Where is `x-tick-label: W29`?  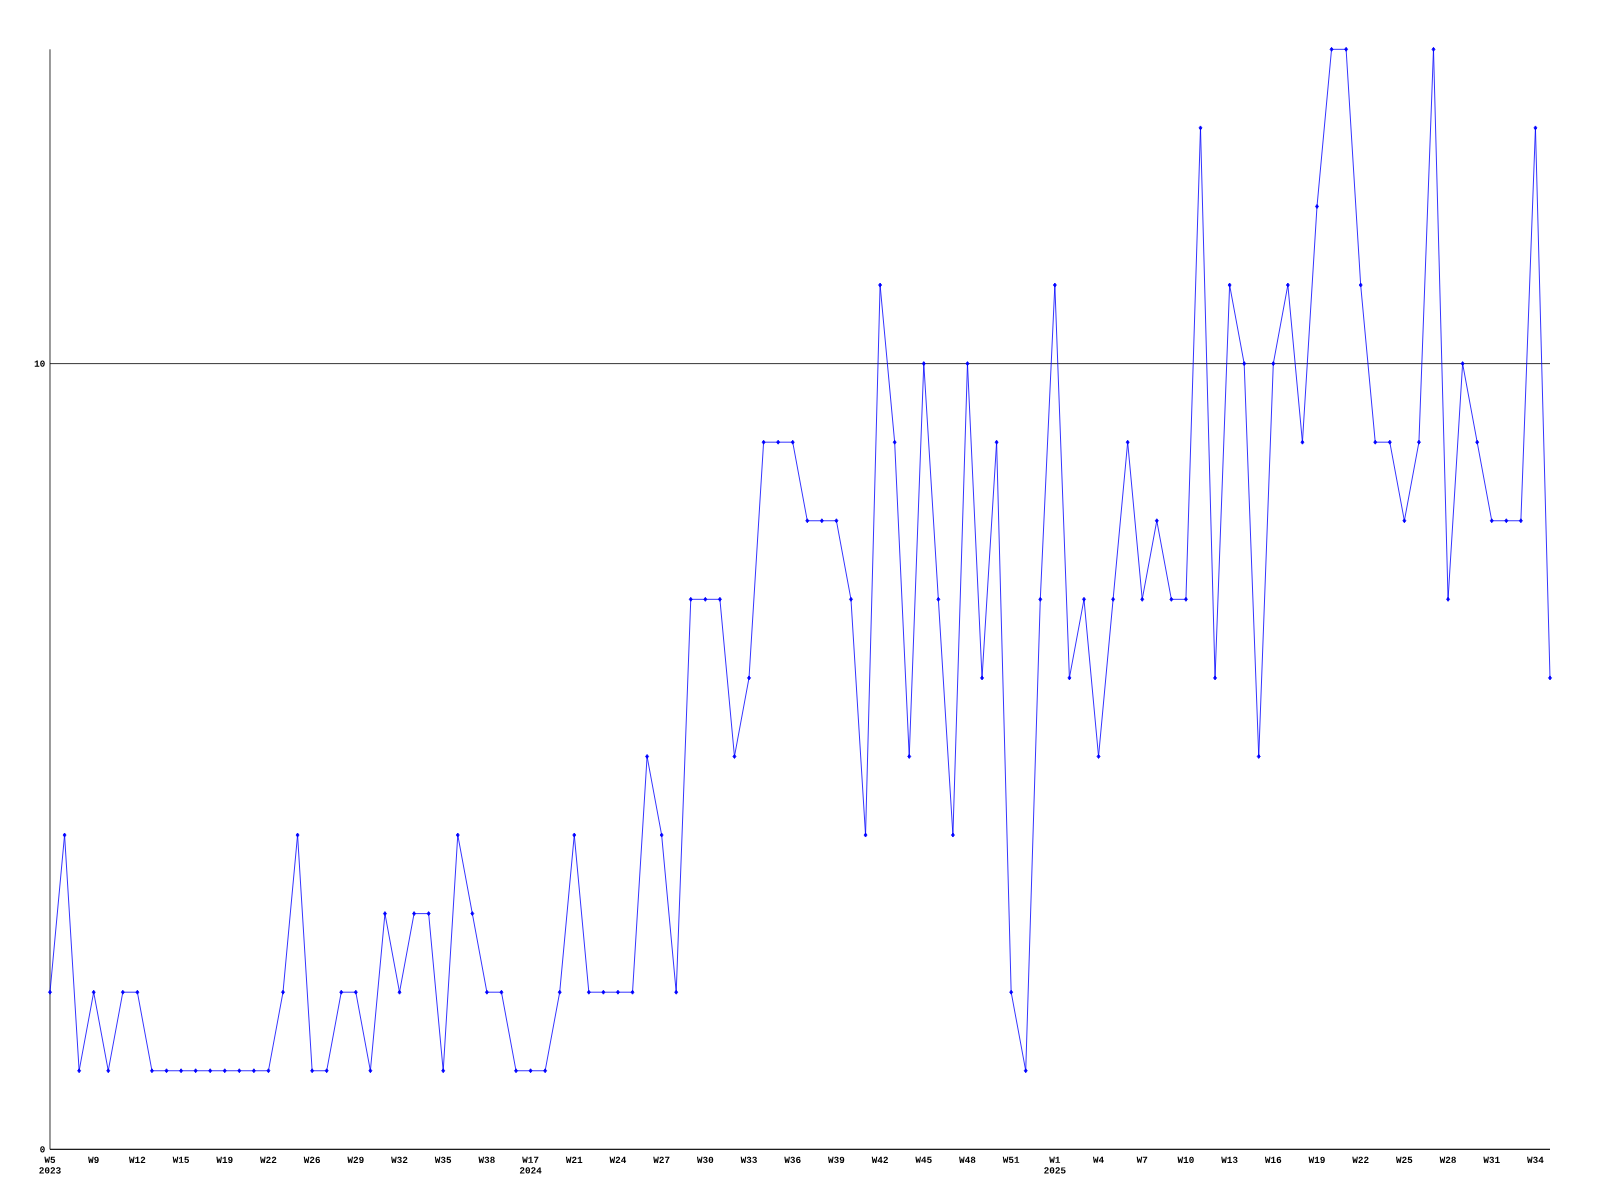
x-tick-label: W29 is located at coordinates (355, 1160).